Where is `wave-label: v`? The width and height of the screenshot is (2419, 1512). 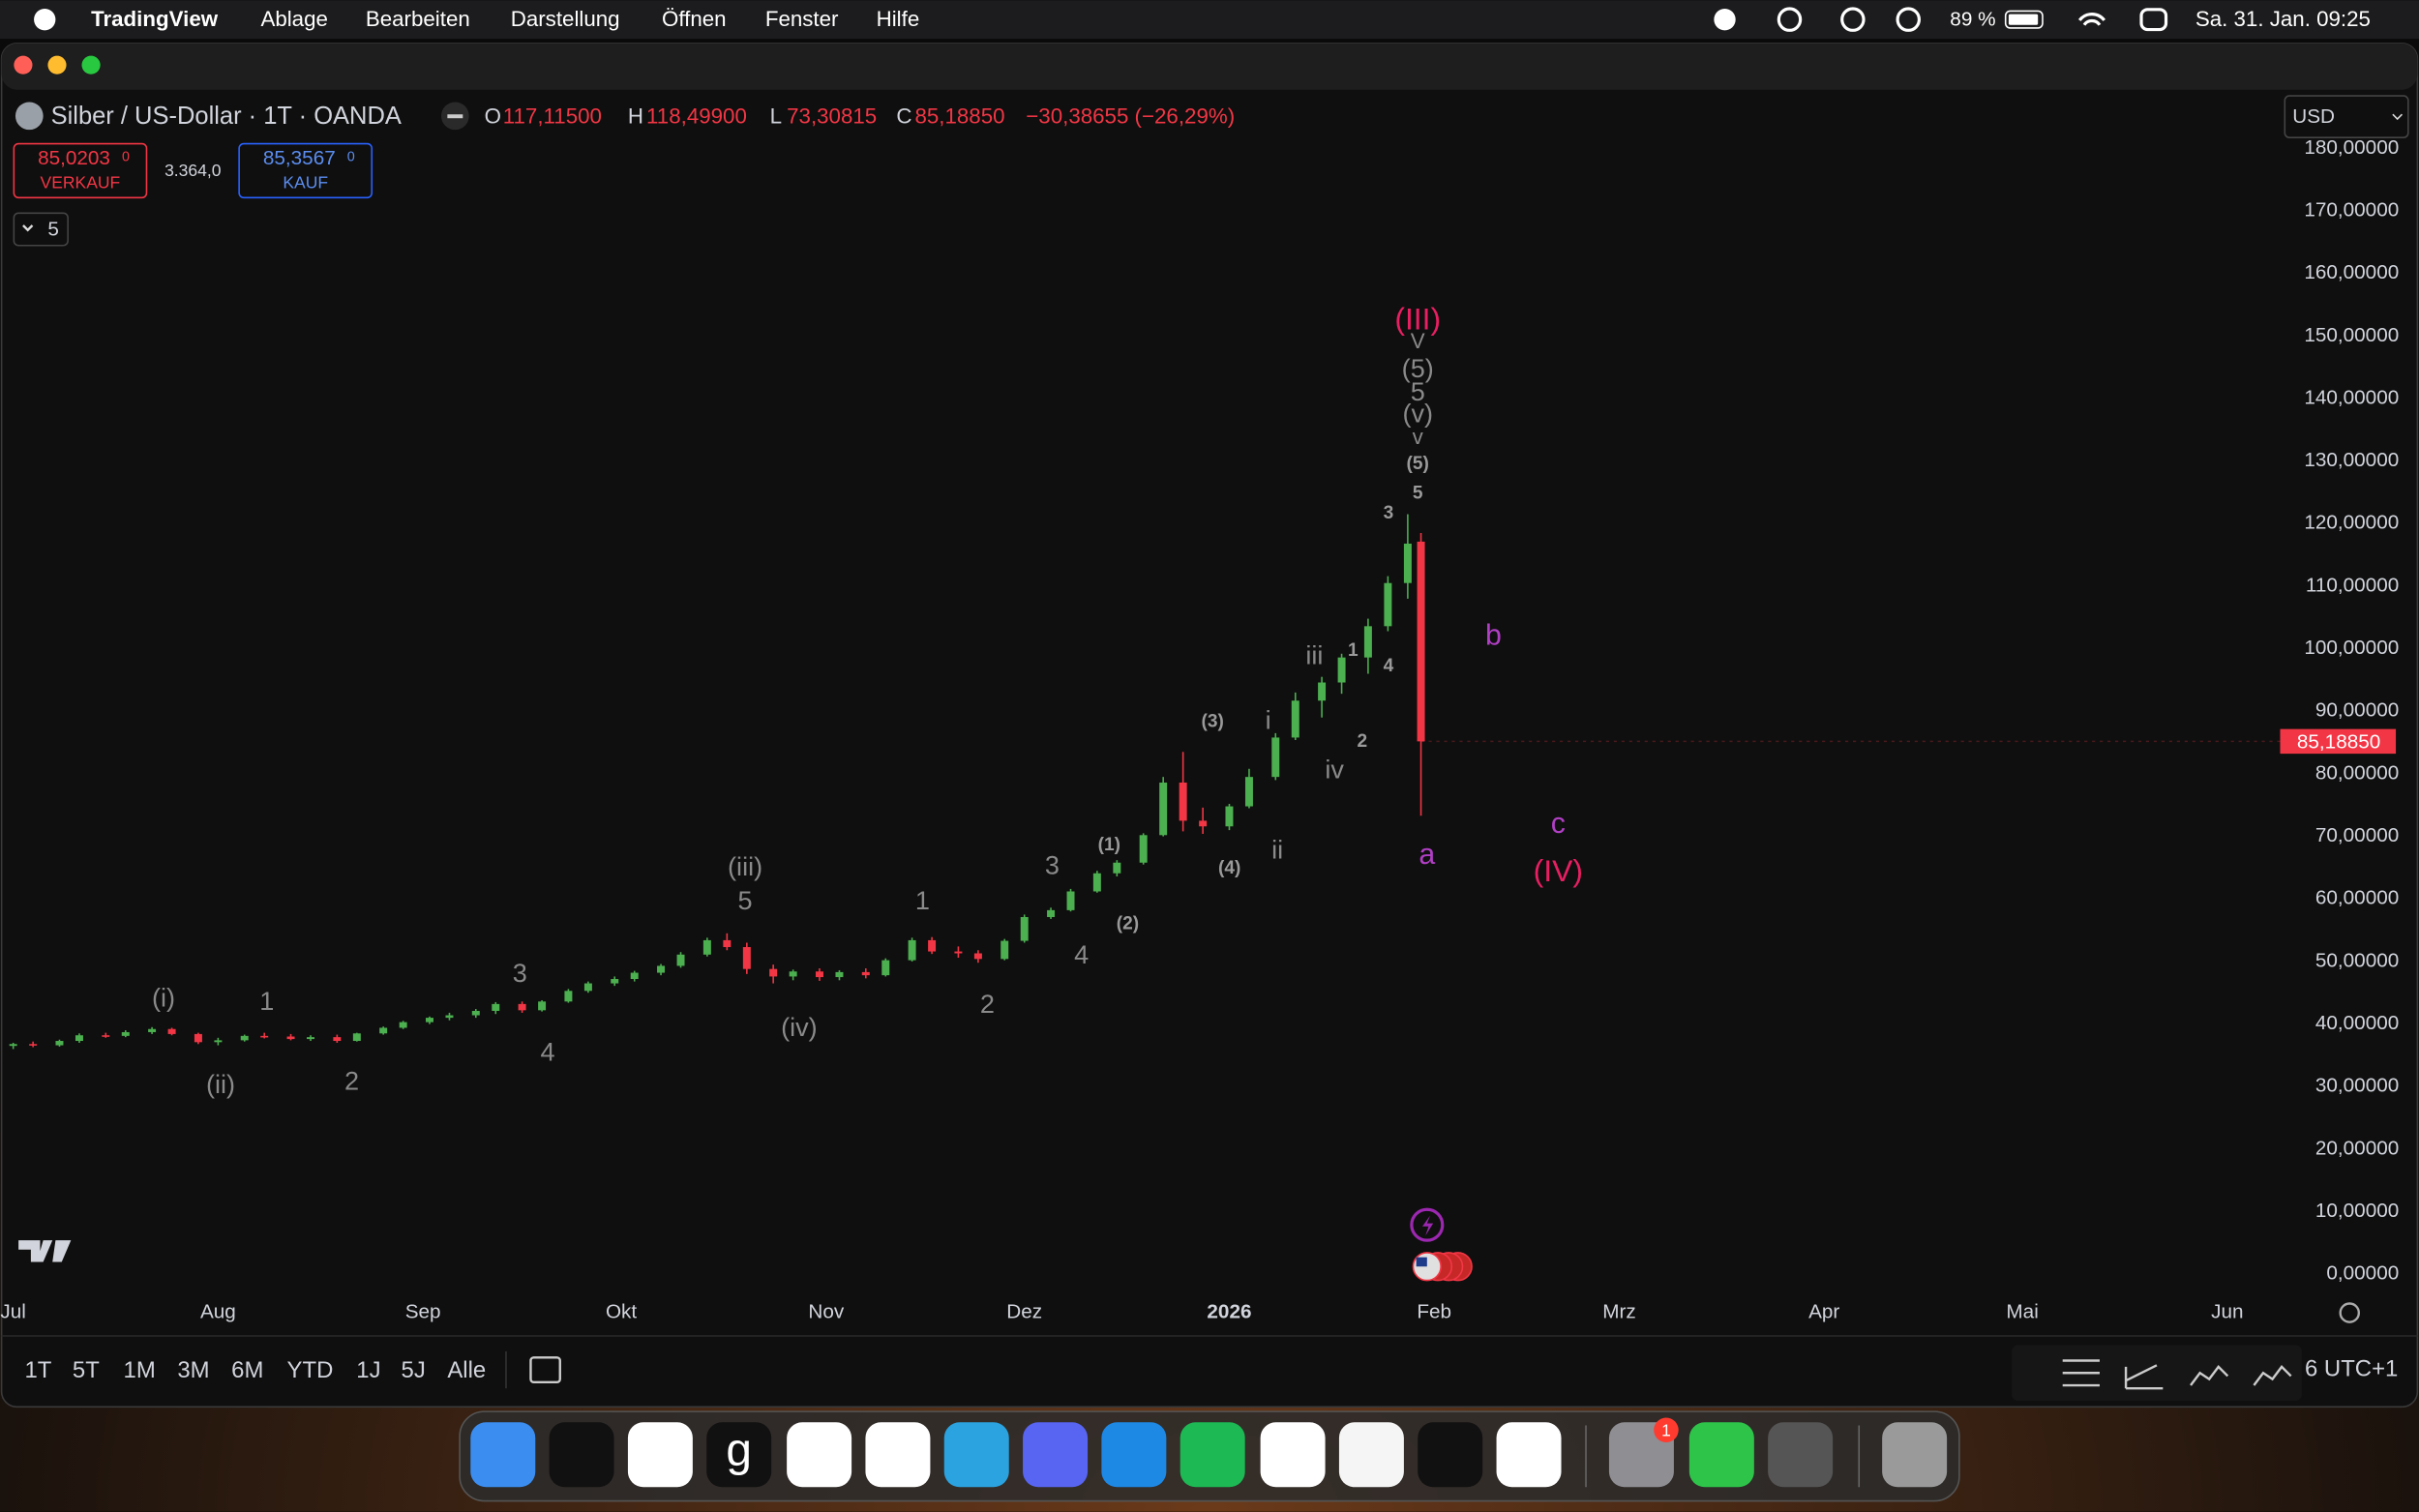 wave-label: v is located at coordinates (1418, 437).